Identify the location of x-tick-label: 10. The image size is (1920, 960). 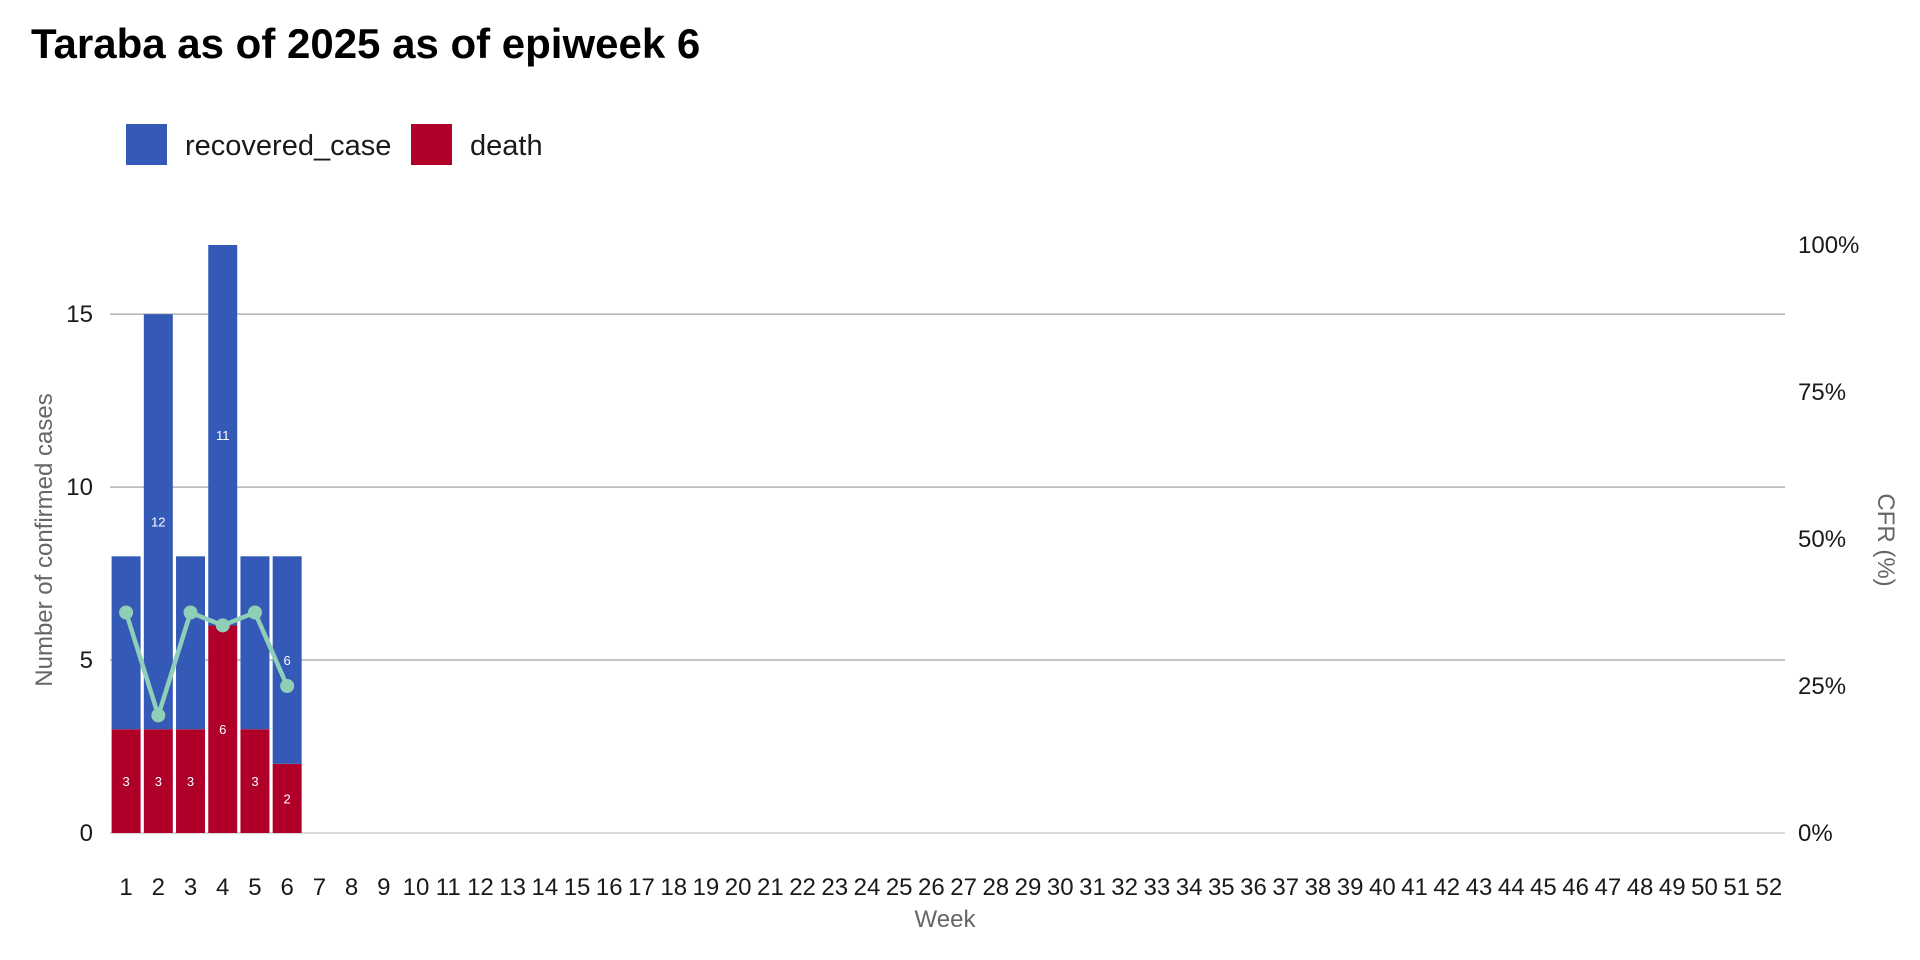
(416, 887).